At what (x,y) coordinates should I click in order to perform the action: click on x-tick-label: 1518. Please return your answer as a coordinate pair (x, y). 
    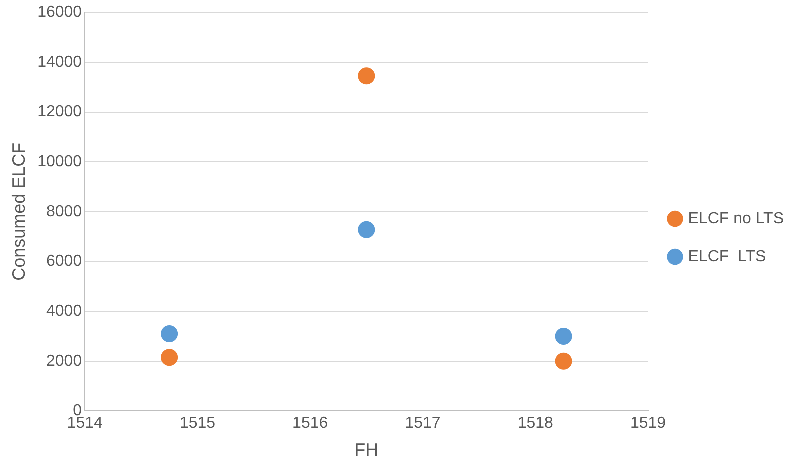
    Looking at the image, I should click on (536, 423).